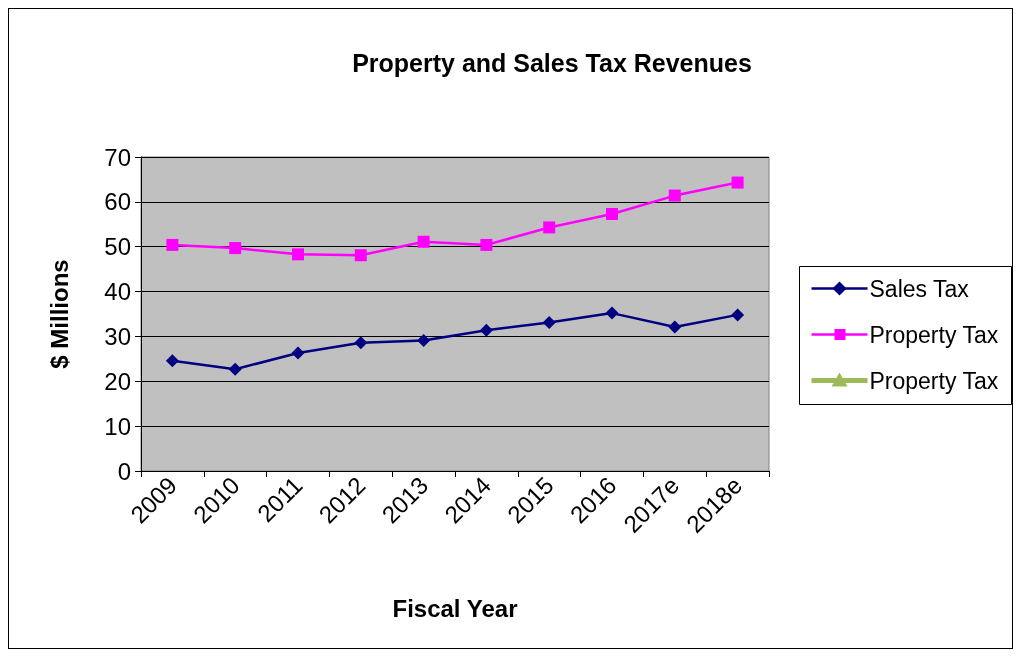 The width and height of the screenshot is (1021, 657). What do you see at coordinates (117, 157) in the screenshot?
I see `y-tick-label: 70` at bounding box center [117, 157].